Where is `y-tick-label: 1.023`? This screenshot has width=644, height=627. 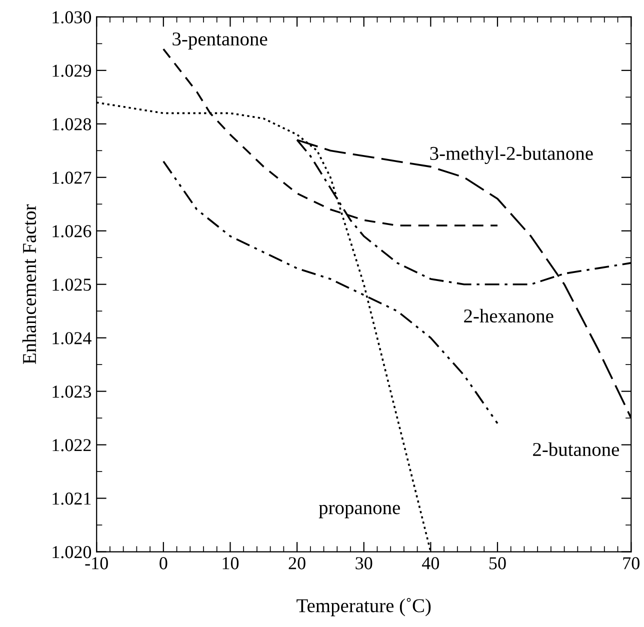 y-tick-label: 1.023 is located at coordinates (72, 392).